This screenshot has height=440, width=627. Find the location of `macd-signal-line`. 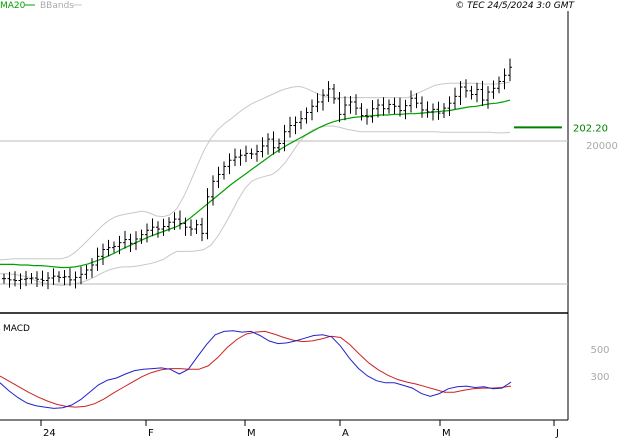

macd-signal-line is located at coordinates (256, 369).